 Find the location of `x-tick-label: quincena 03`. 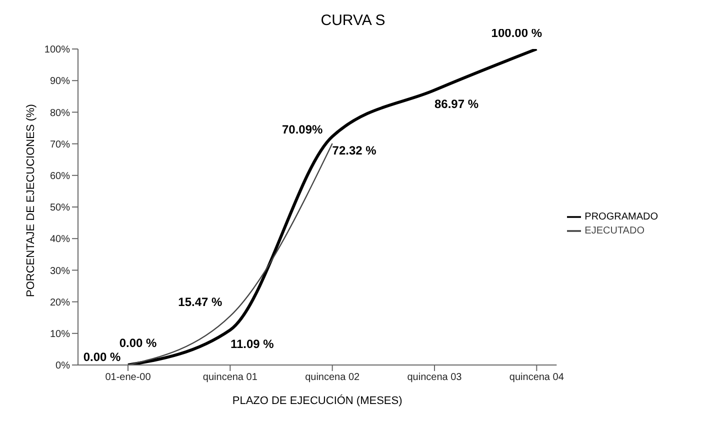

x-tick-label: quincena 03 is located at coordinates (434, 378).